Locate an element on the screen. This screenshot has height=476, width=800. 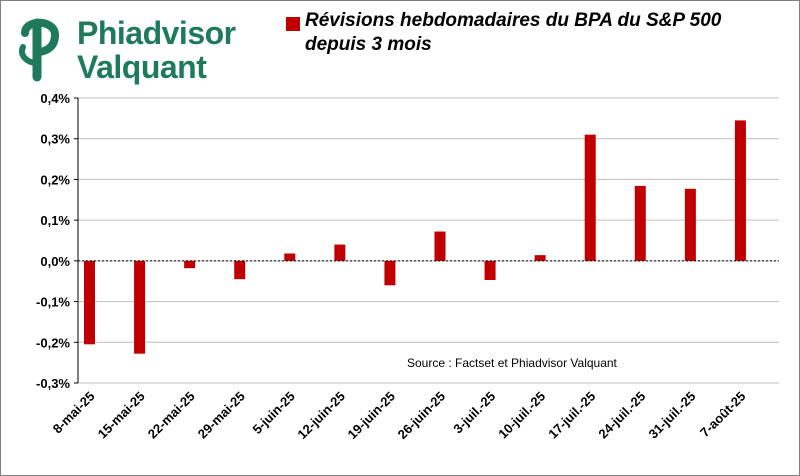
x-tick-label: 15-mai-25 is located at coordinates (121, 415).